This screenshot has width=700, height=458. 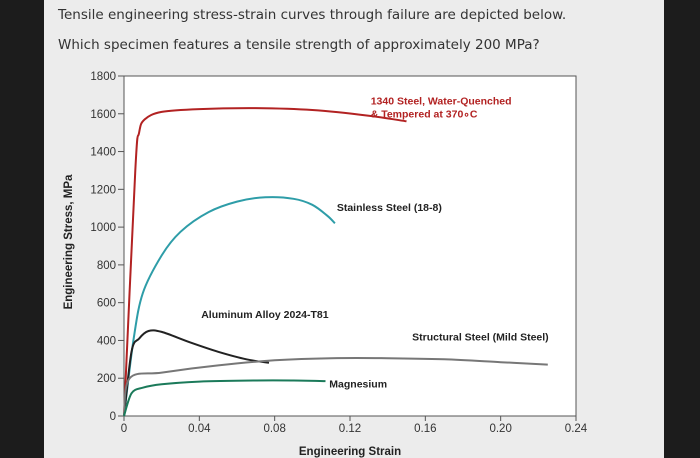 I want to click on series-label-1: Stainless Steel (18-8), so click(x=389, y=208).